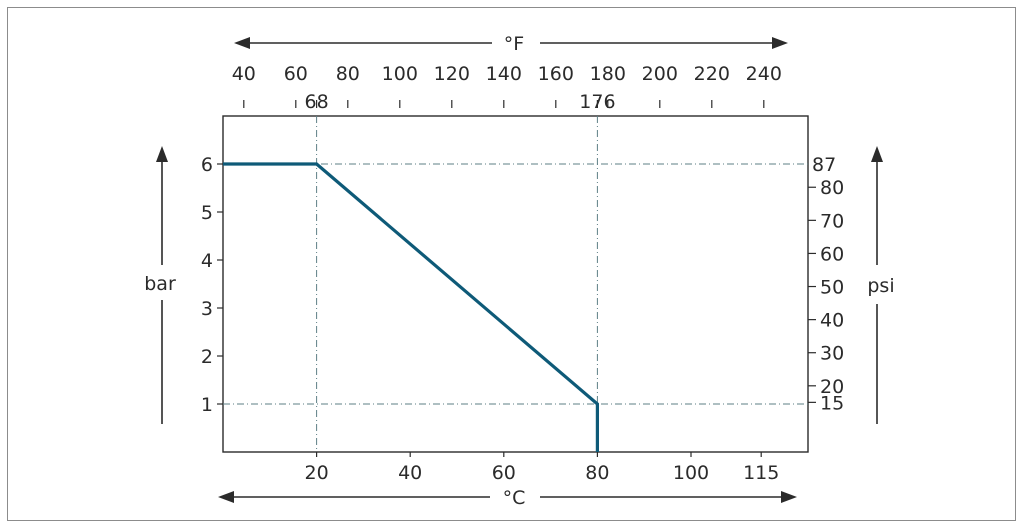 The width and height of the screenshot is (1025, 530). What do you see at coordinates (691, 473) in the screenshot?
I see `x-tick-label: 100` at bounding box center [691, 473].